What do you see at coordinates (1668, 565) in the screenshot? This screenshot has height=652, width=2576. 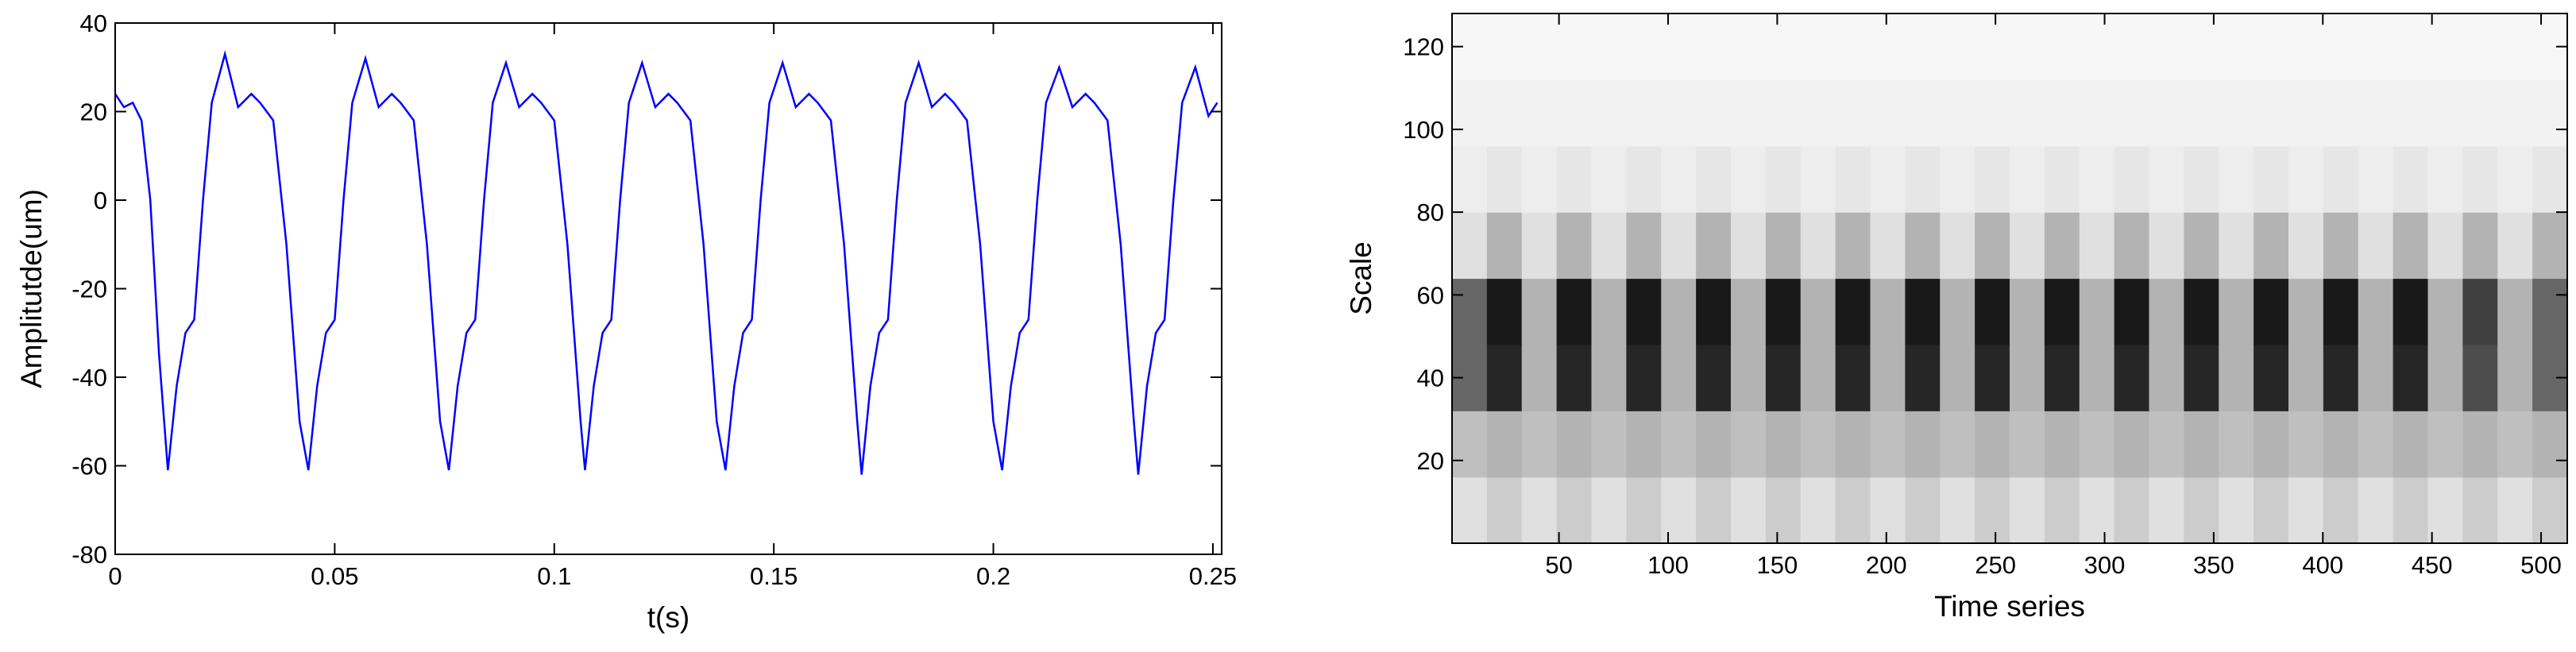 I see `x-tick-label: 100` at bounding box center [1668, 565].